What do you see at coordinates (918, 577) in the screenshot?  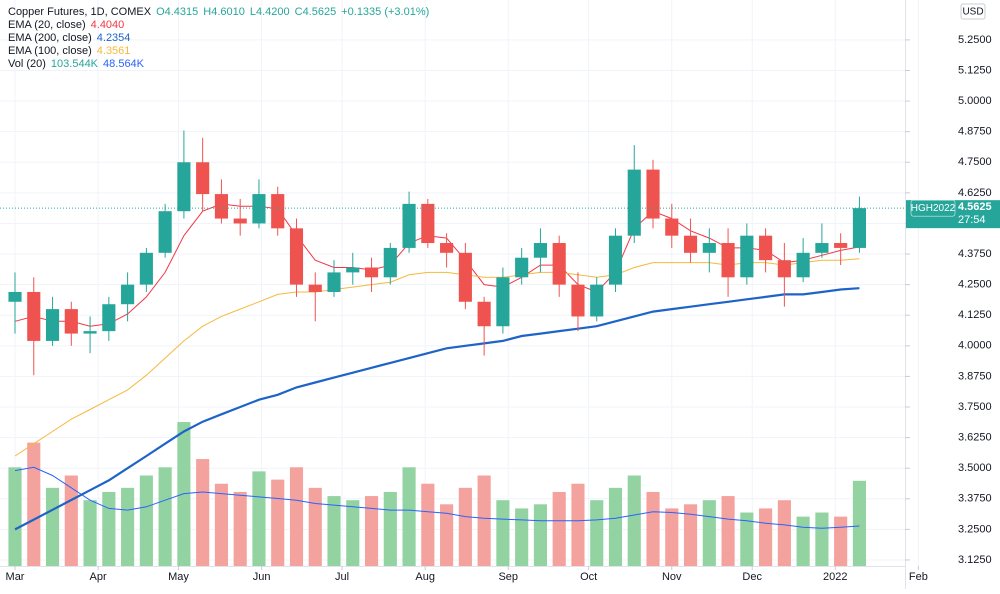 I see `x-tick-label: Feb` at bounding box center [918, 577].